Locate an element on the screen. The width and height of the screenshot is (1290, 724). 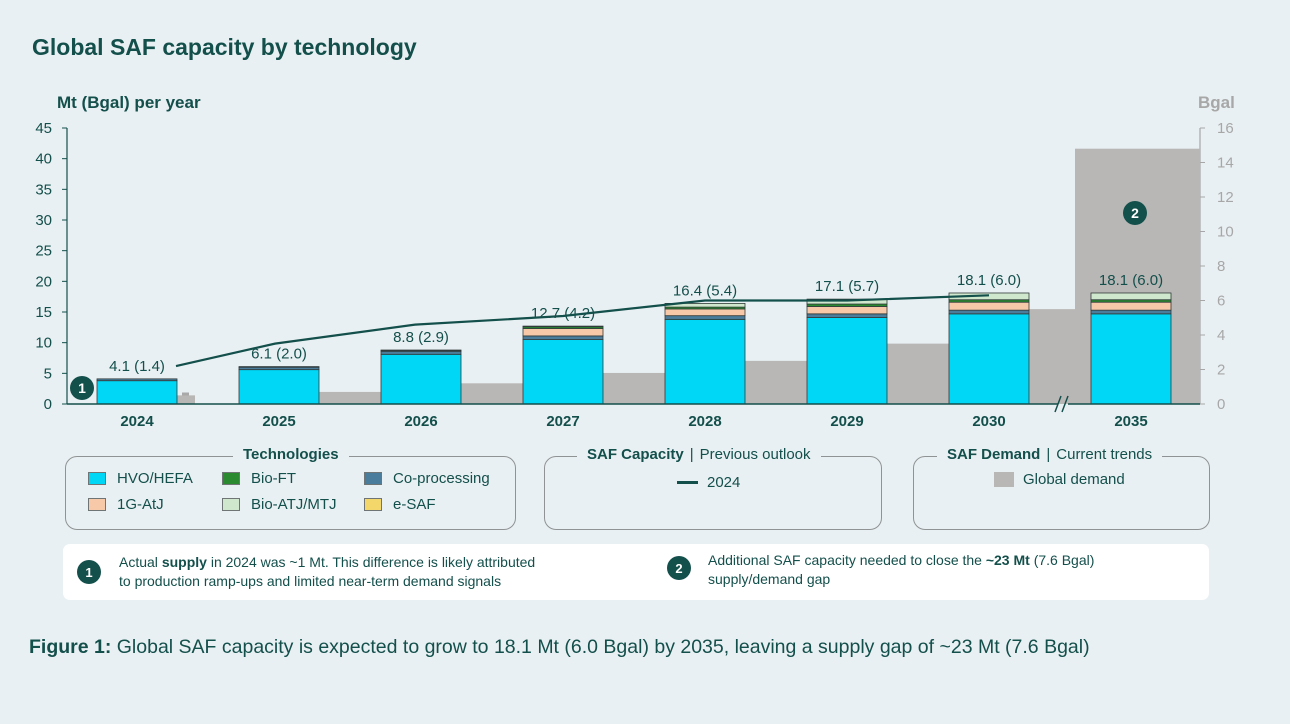
note-1-pre: Actual is located at coordinates (140, 562).